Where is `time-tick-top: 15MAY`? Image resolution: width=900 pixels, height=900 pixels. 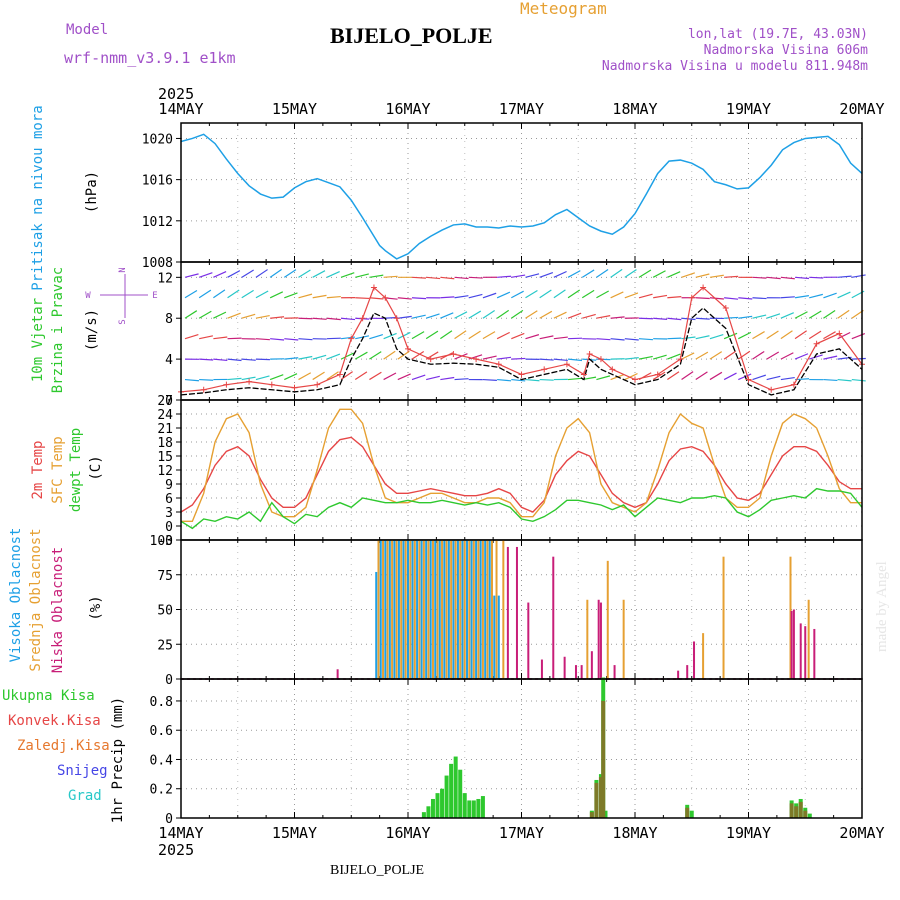
time-tick-top: 15MAY is located at coordinates (294, 109).